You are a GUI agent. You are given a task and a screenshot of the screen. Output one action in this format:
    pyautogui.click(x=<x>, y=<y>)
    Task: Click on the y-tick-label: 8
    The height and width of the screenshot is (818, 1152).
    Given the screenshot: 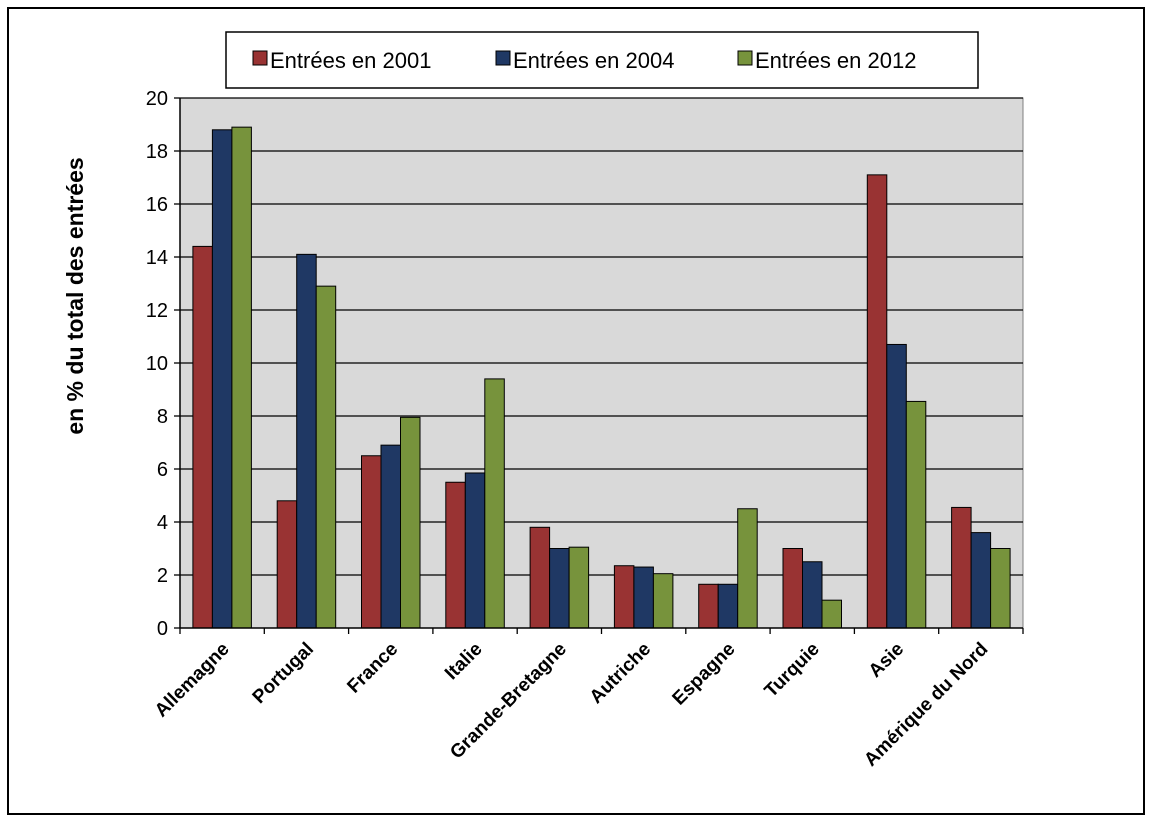 What is the action you would take?
    pyautogui.click(x=162, y=417)
    